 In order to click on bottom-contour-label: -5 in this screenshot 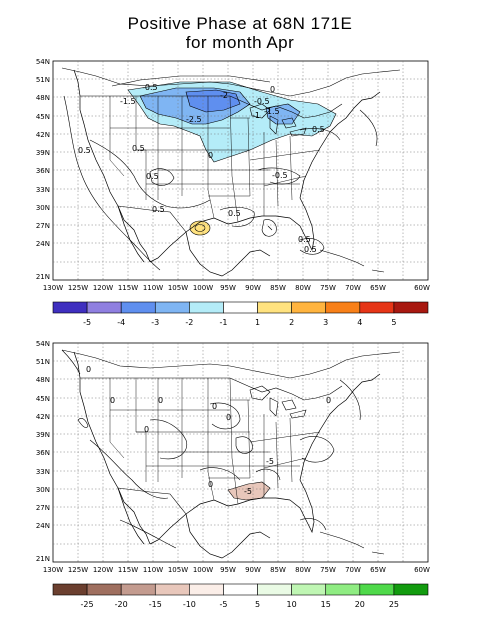, I will do `click(248, 491)`.